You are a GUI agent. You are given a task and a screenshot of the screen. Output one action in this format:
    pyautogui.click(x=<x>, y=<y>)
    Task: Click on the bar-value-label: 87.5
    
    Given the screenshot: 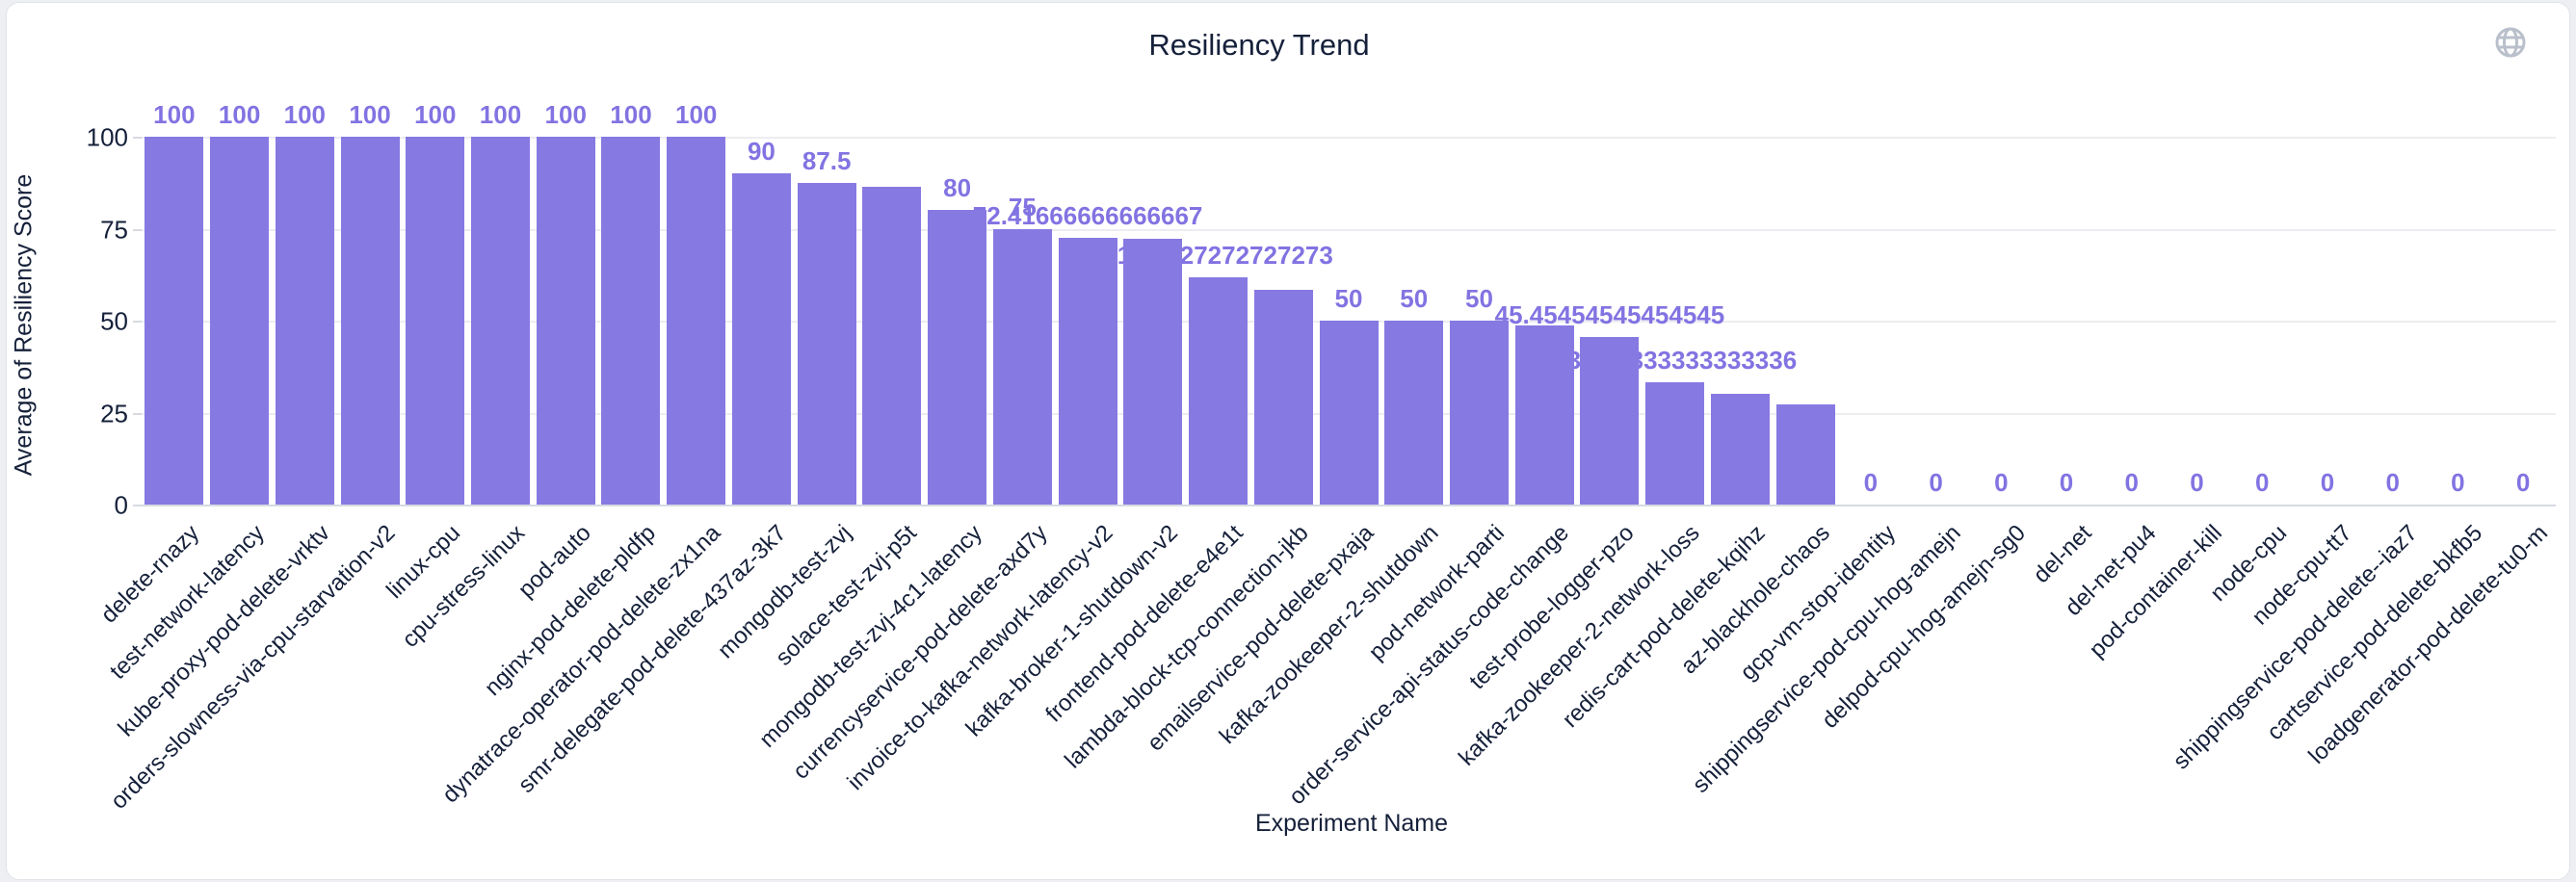 What is the action you would take?
    pyautogui.click(x=827, y=160)
    